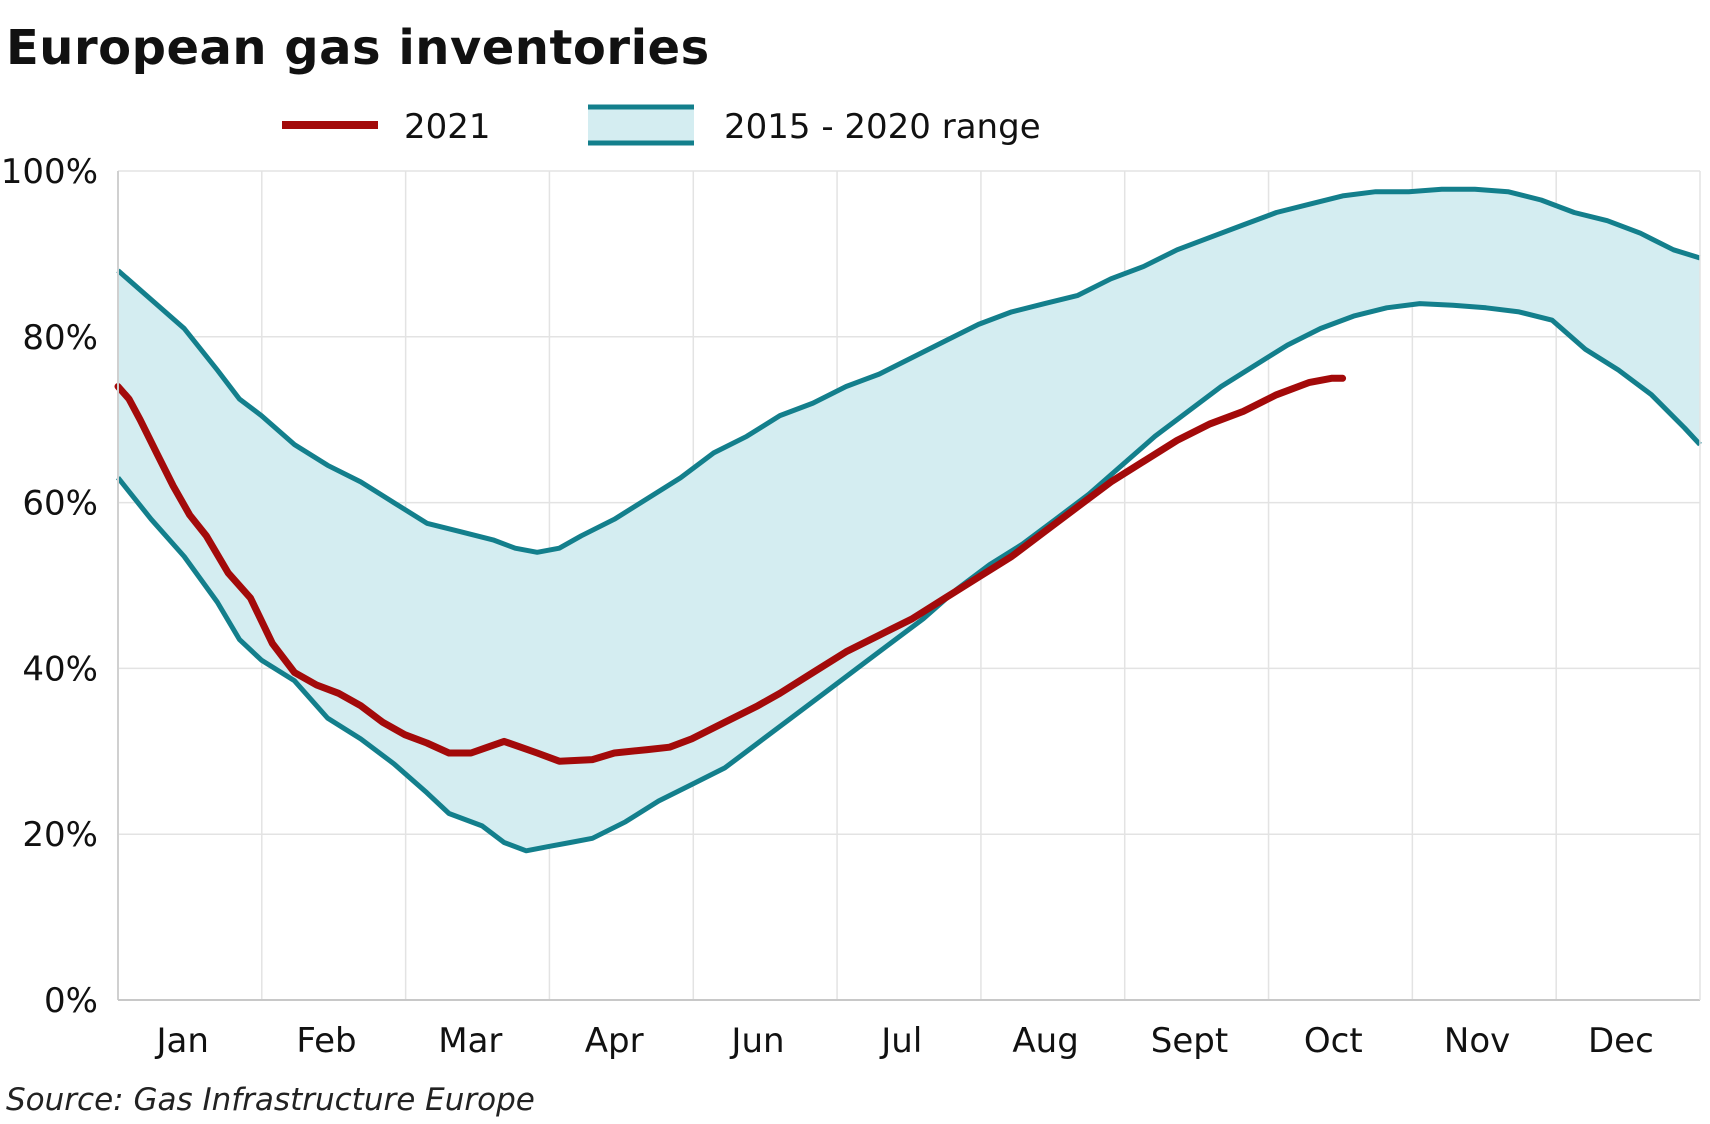 The width and height of the screenshot is (1710, 1124). What do you see at coordinates (756, 1041) in the screenshot?
I see `x-tick-label: Jun` at bounding box center [756, 1041].